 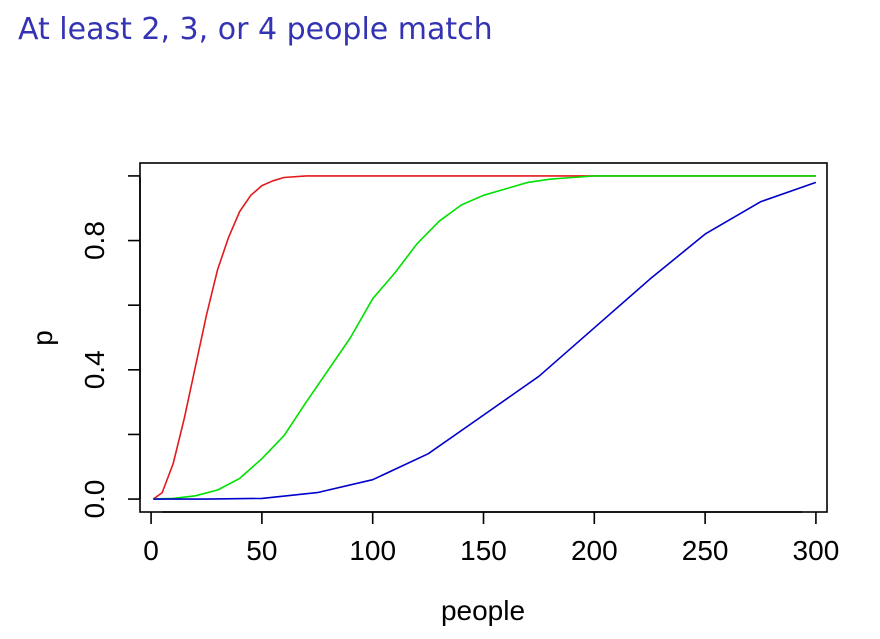 I want to click on y-tick-label: 0.4, so click(x=94, y=369).